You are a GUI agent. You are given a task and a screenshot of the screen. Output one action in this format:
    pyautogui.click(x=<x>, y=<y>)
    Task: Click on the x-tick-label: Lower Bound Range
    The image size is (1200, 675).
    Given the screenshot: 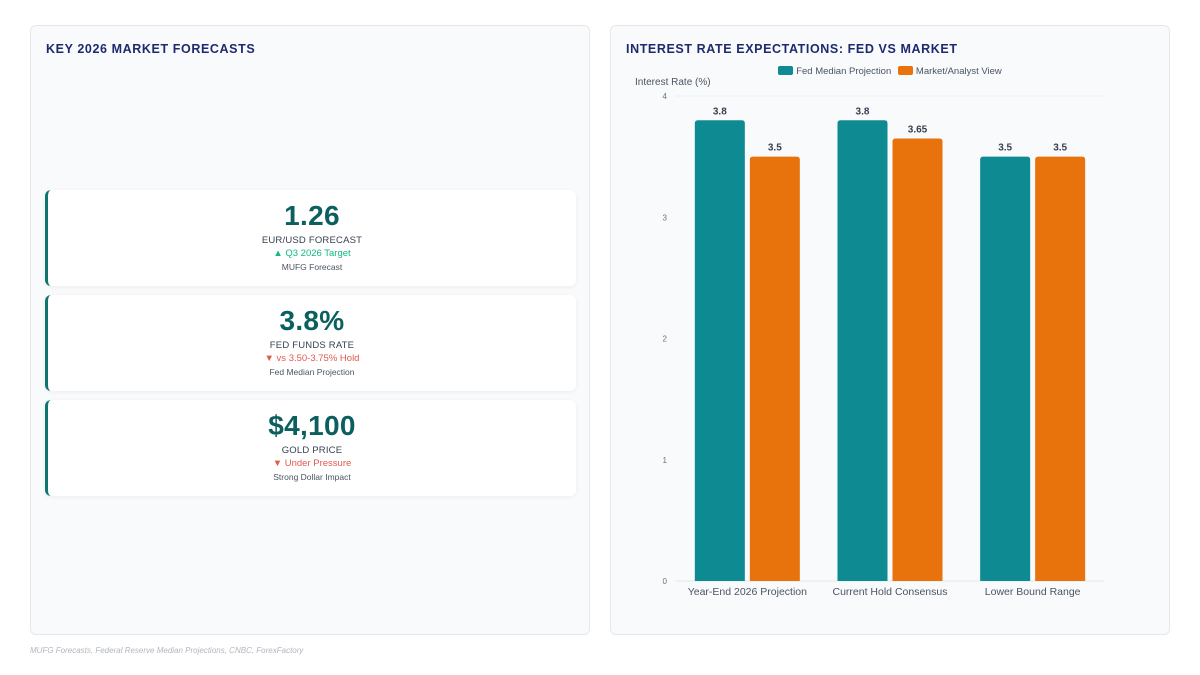 What is the action you would take?
    pyautogui.click(x=1033, y=592)
    